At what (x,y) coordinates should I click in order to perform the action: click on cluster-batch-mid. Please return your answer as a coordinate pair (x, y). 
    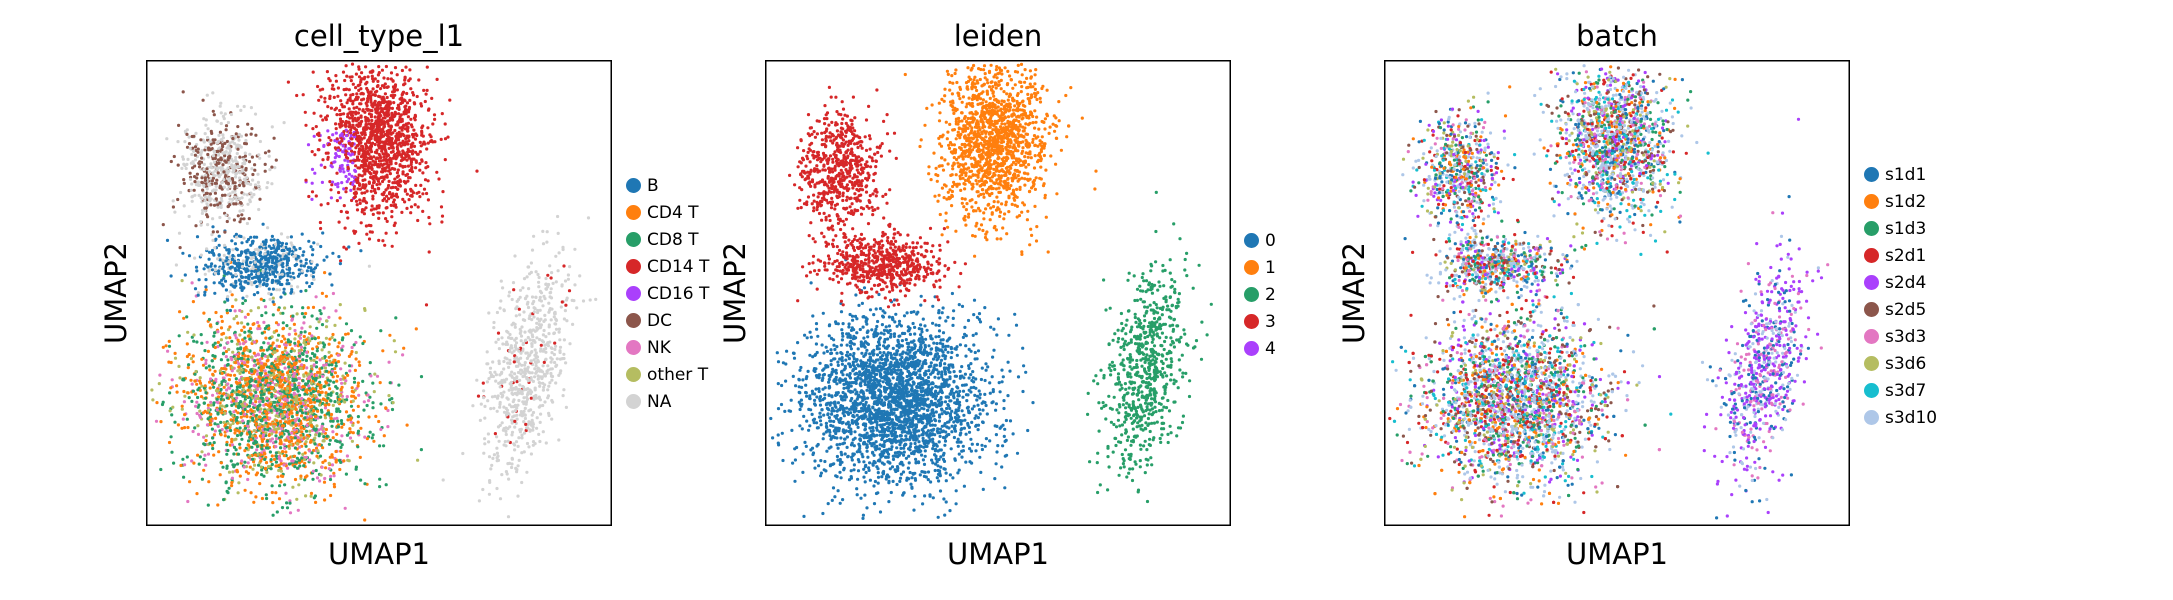
    Looking at the image, I should click on (1504, 269).